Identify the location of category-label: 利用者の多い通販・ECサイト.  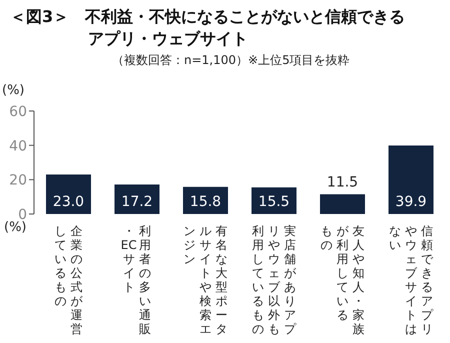
(135, 280).